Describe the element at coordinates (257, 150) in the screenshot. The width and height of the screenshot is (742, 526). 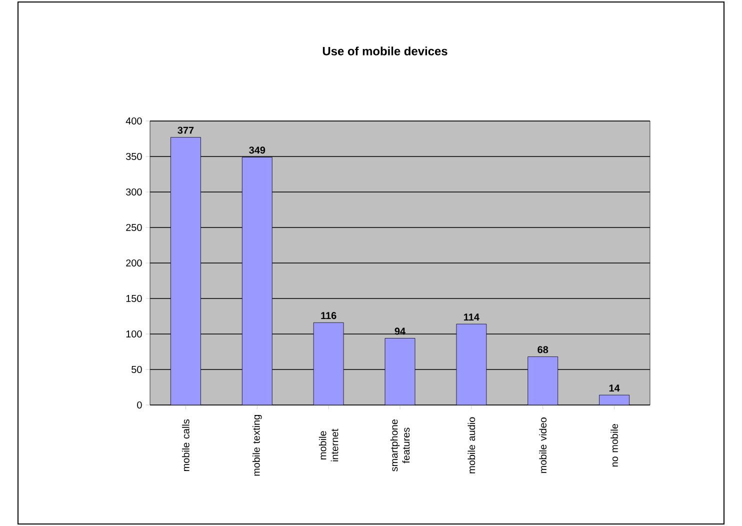
I see `data-label: 349` at that location.